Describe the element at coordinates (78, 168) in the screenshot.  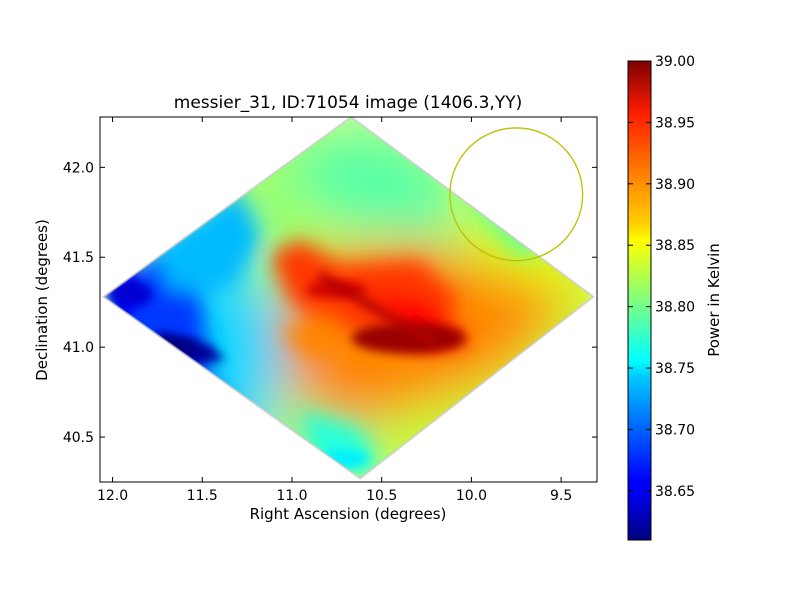
I see `y-tick-label: 42.0` at that location.